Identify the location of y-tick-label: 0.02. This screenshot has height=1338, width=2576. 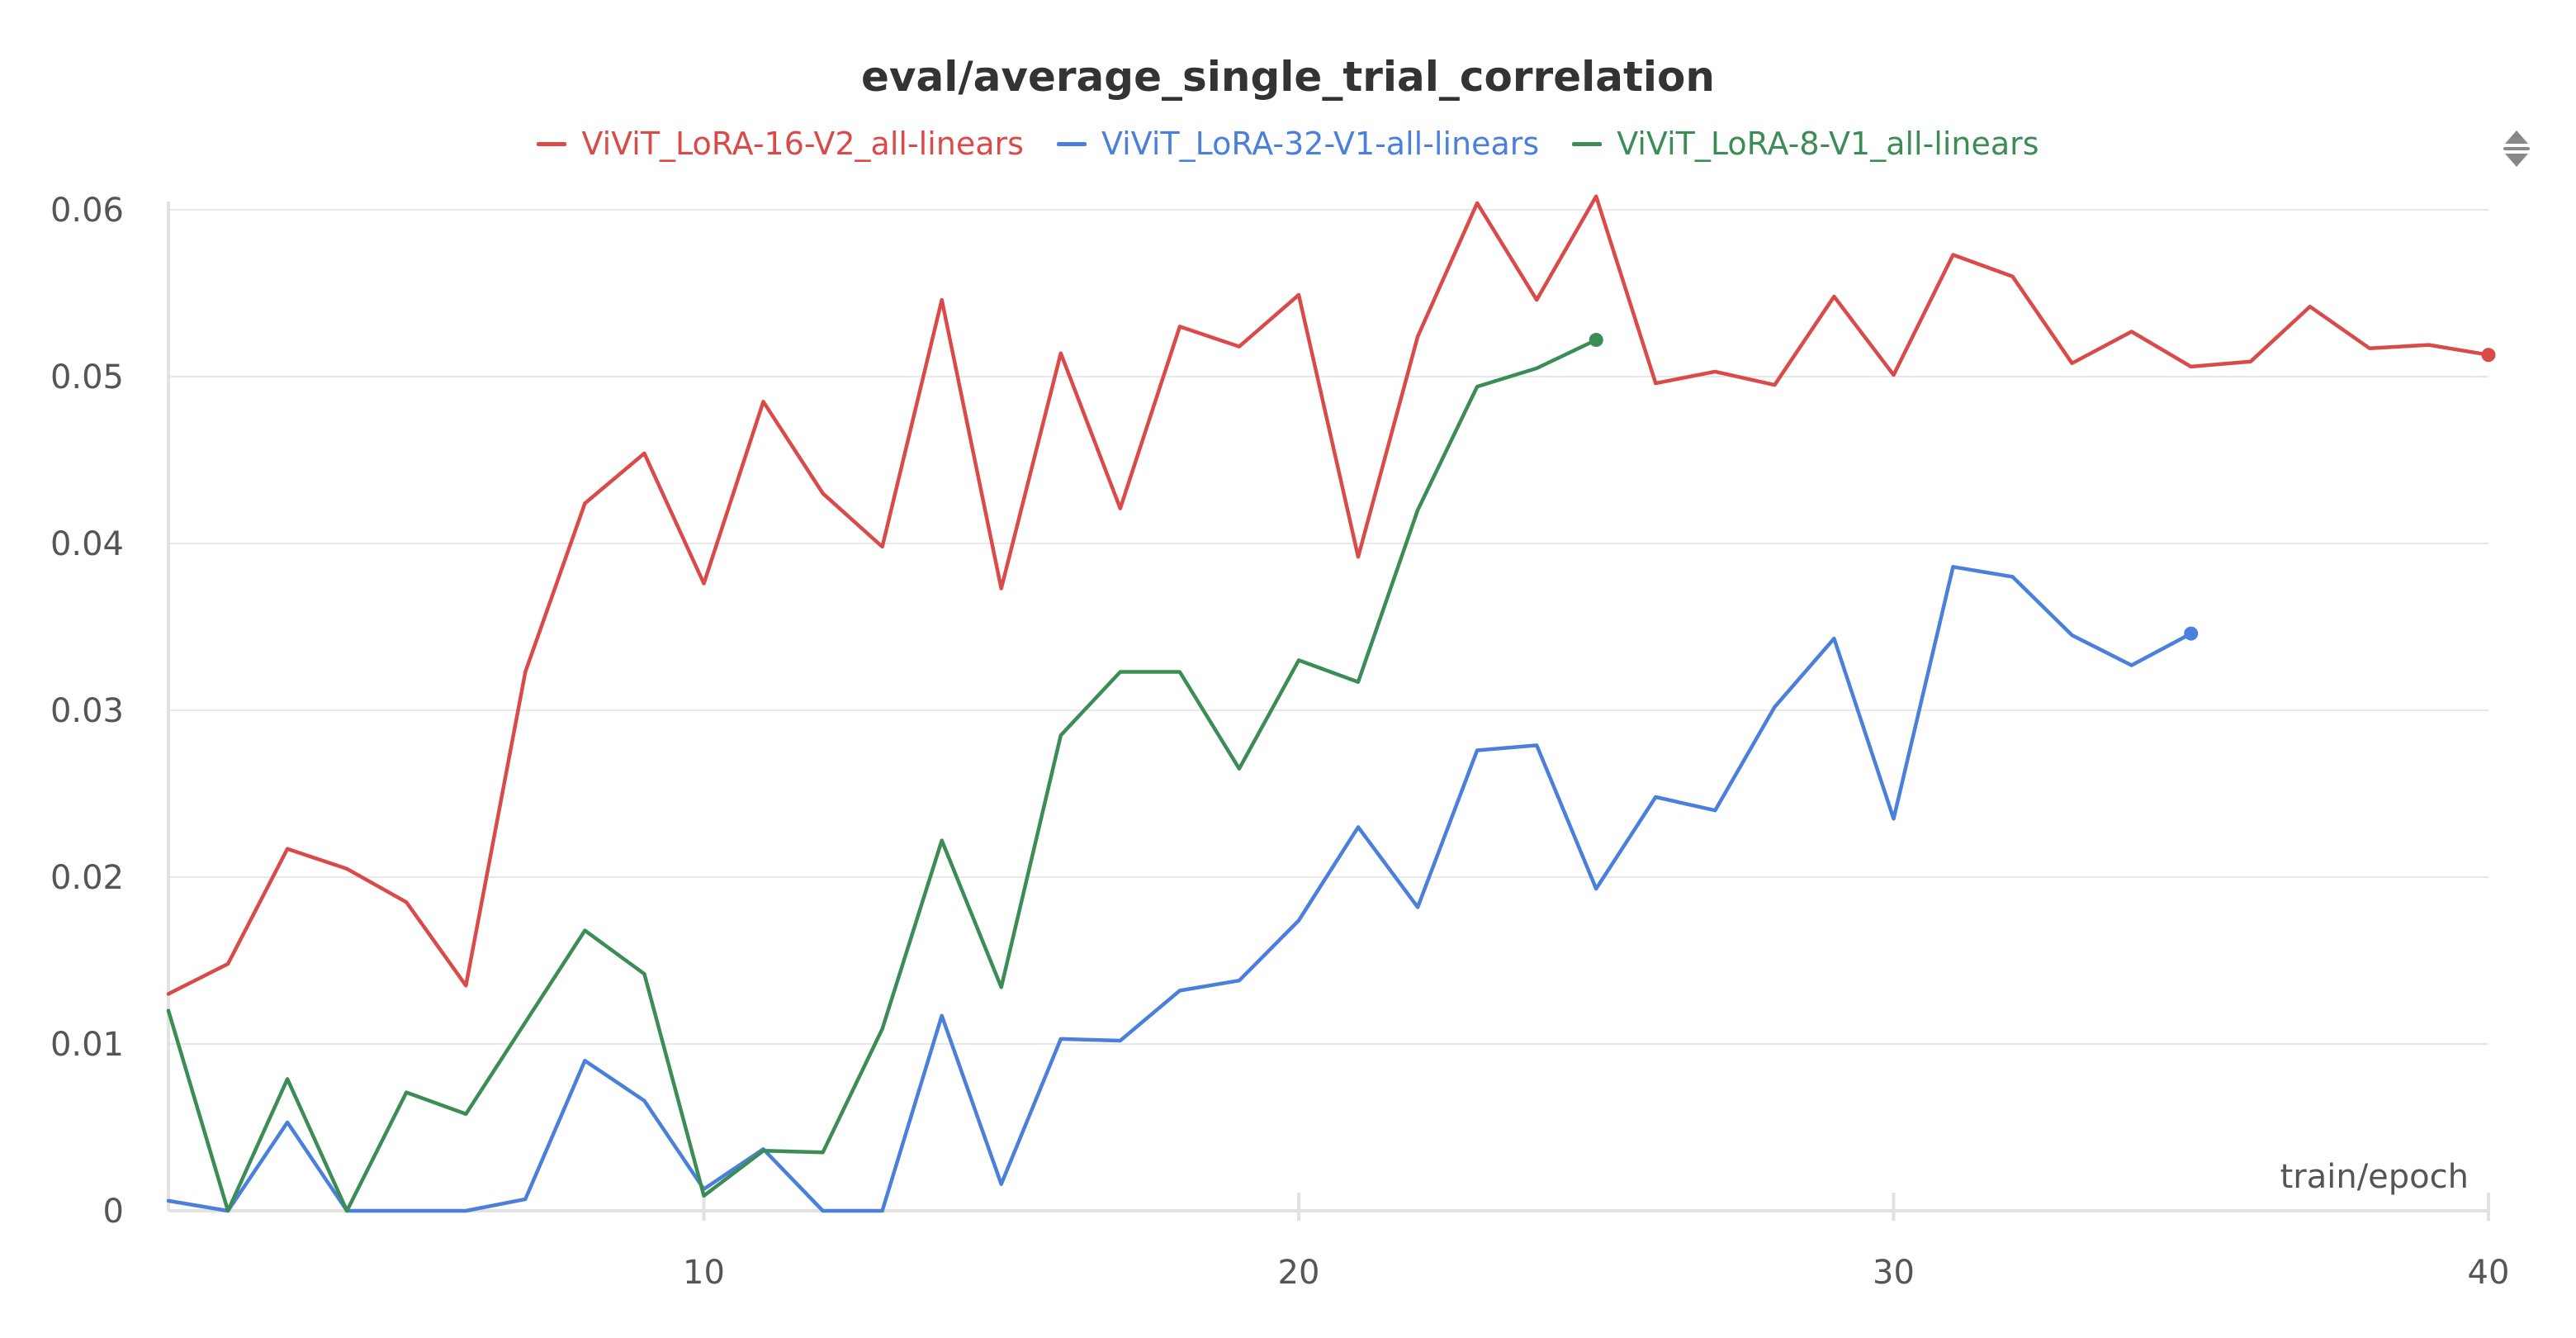
(87, 878).